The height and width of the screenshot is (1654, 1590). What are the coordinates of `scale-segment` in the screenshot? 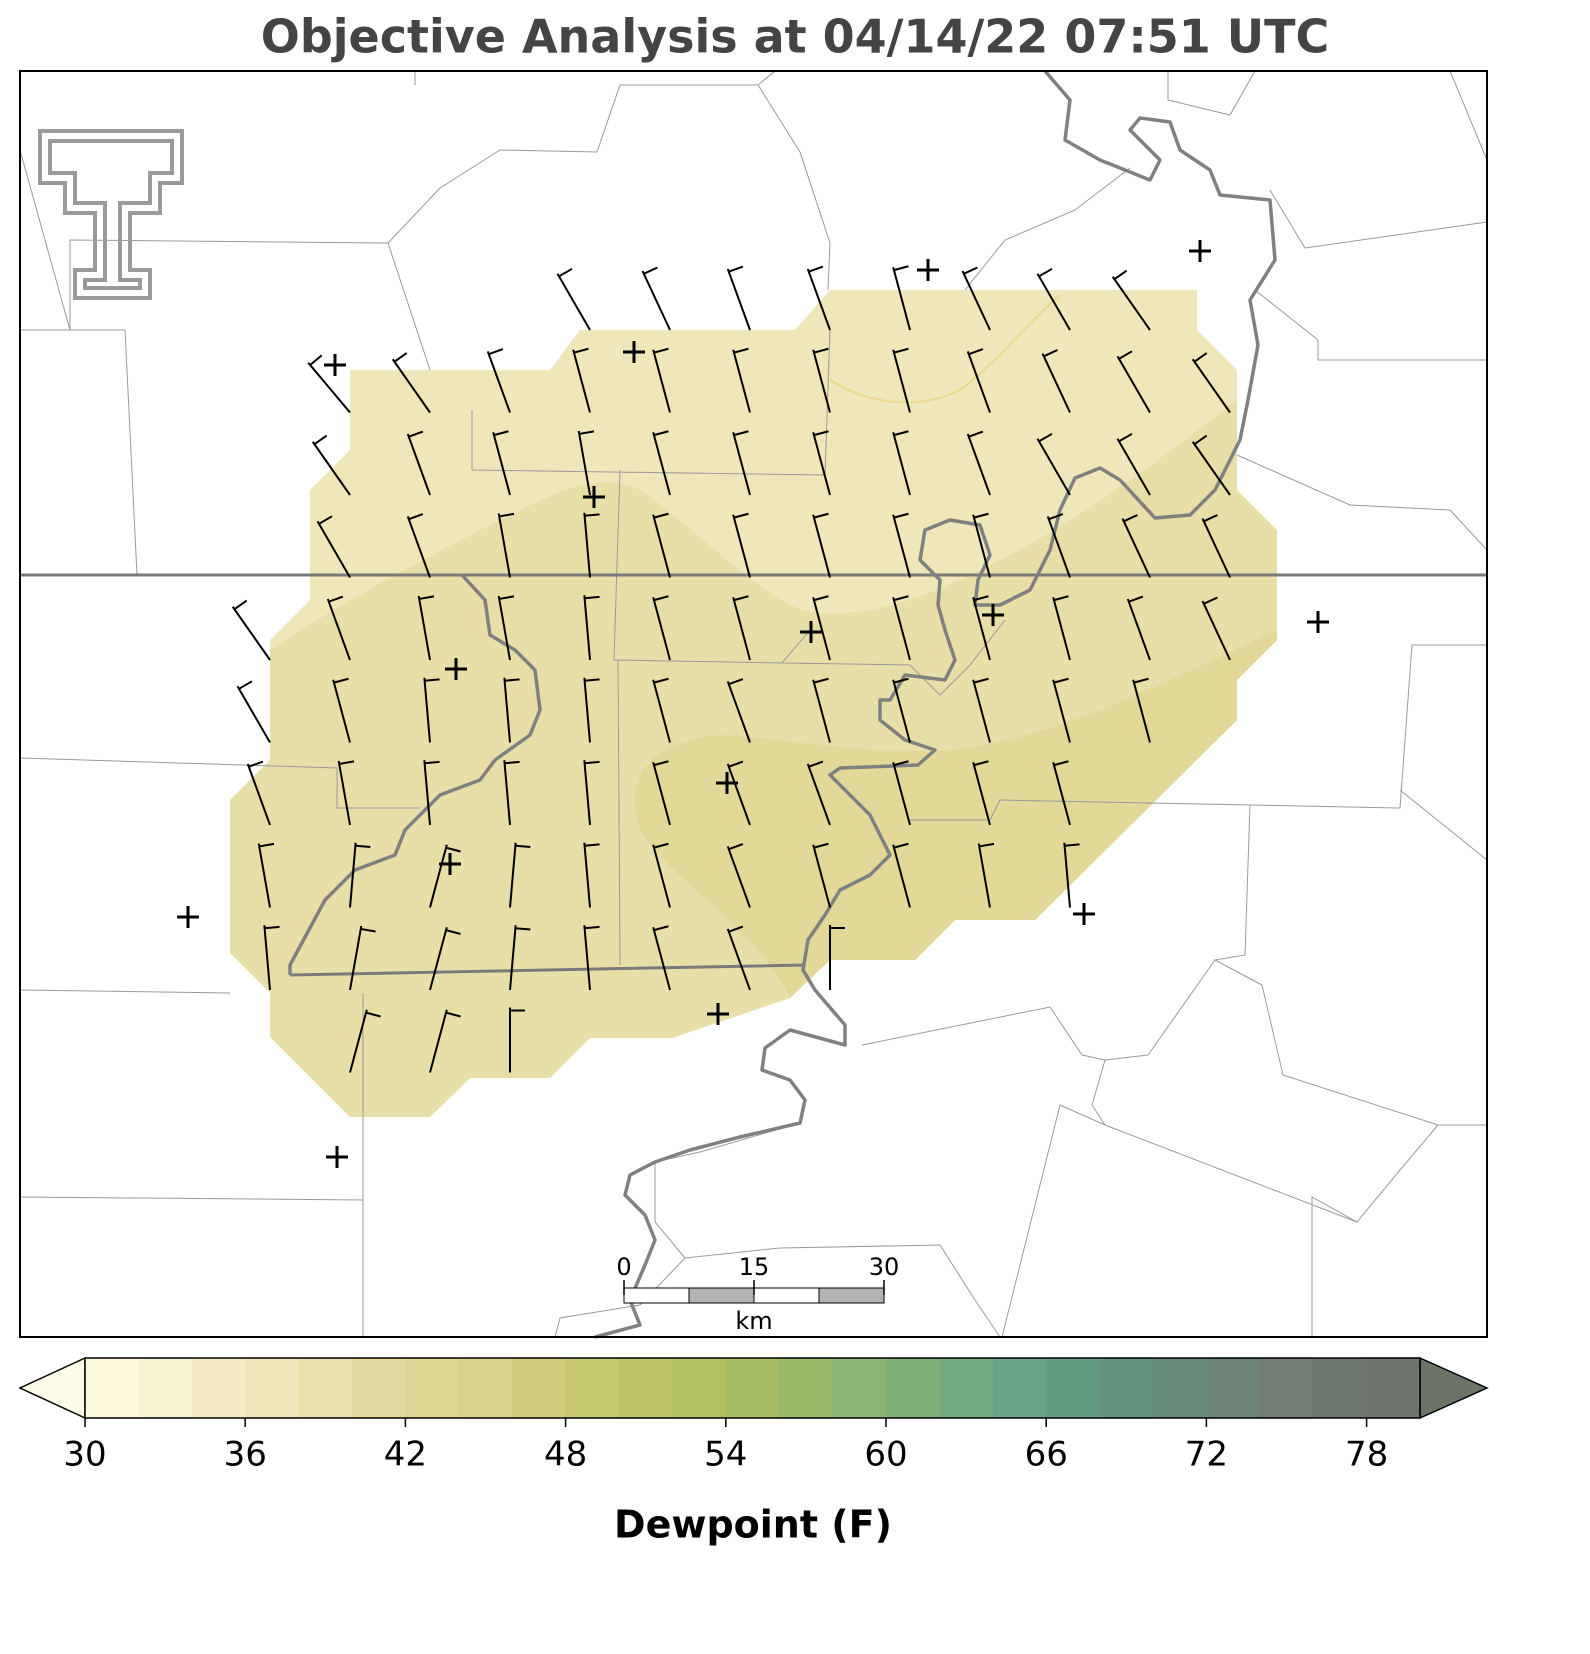 It's located at (786, 1295).